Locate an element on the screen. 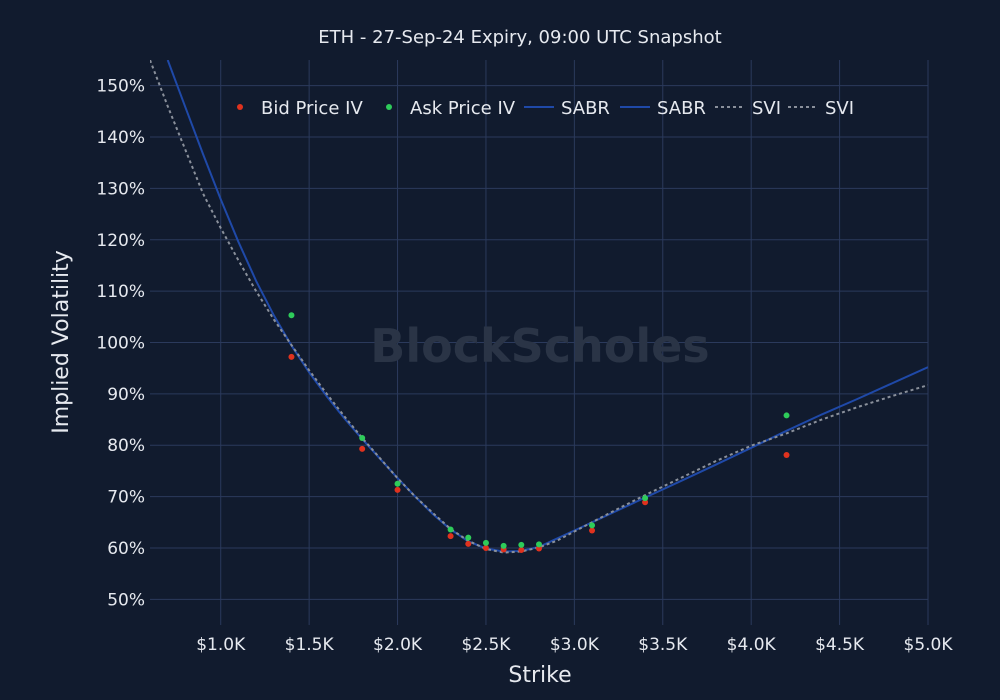 The height and width of the screenshot is (700, 1000). y-tick-label: 70% is located at coordinates (126, 498).